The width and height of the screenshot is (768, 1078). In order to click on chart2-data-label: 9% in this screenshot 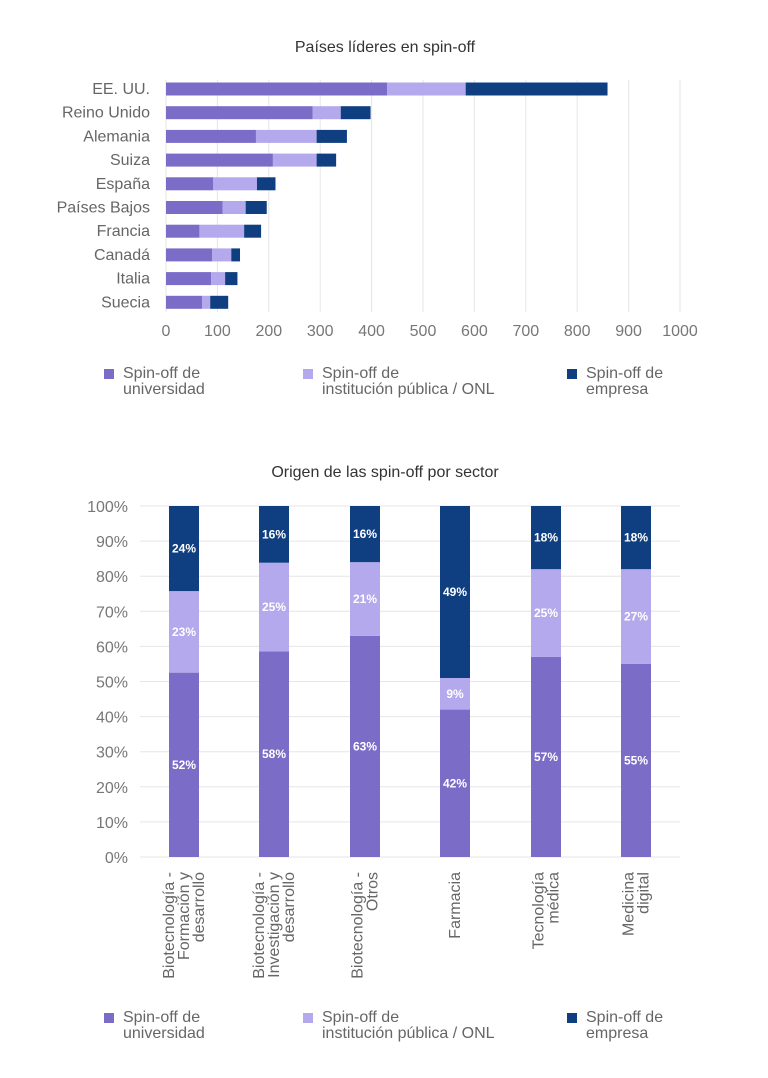, I will do `click(455, 694)`.